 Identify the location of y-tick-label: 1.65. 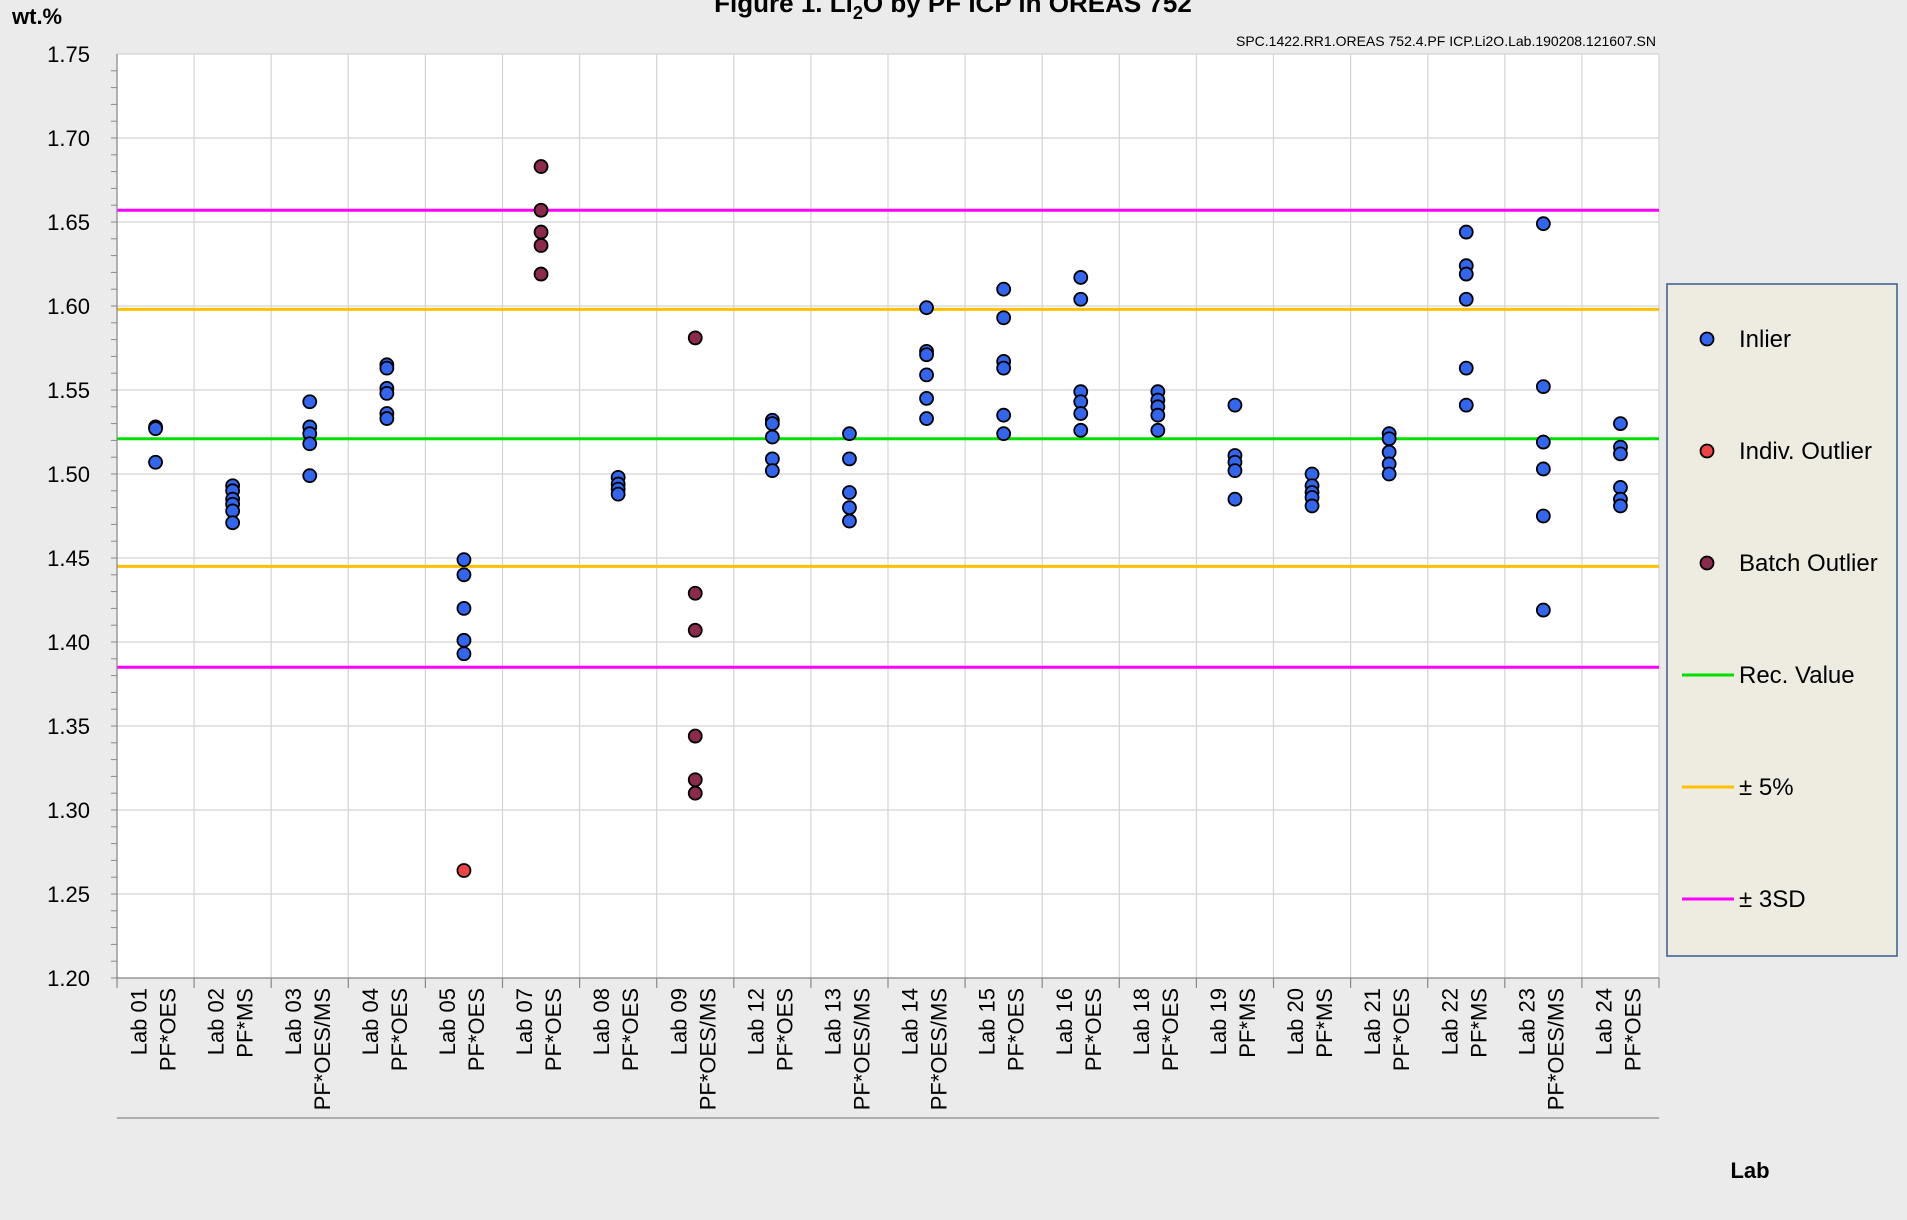
(68, 222).